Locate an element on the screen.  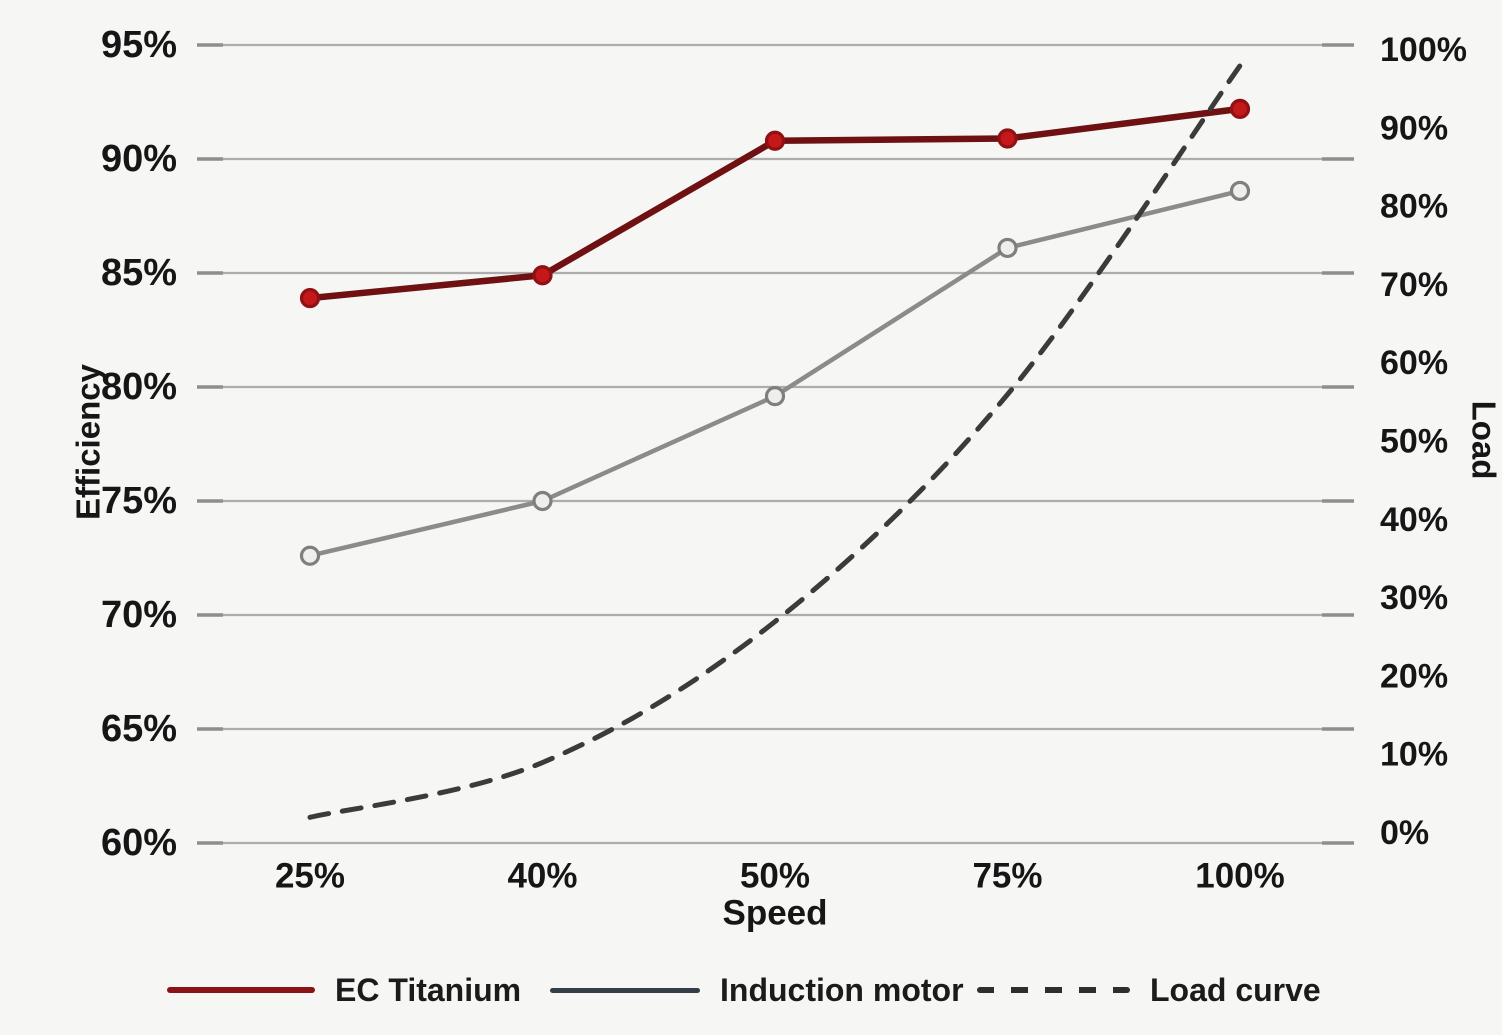
legend-item-load-curve: Load curve is located at coordinates (1149, 990).